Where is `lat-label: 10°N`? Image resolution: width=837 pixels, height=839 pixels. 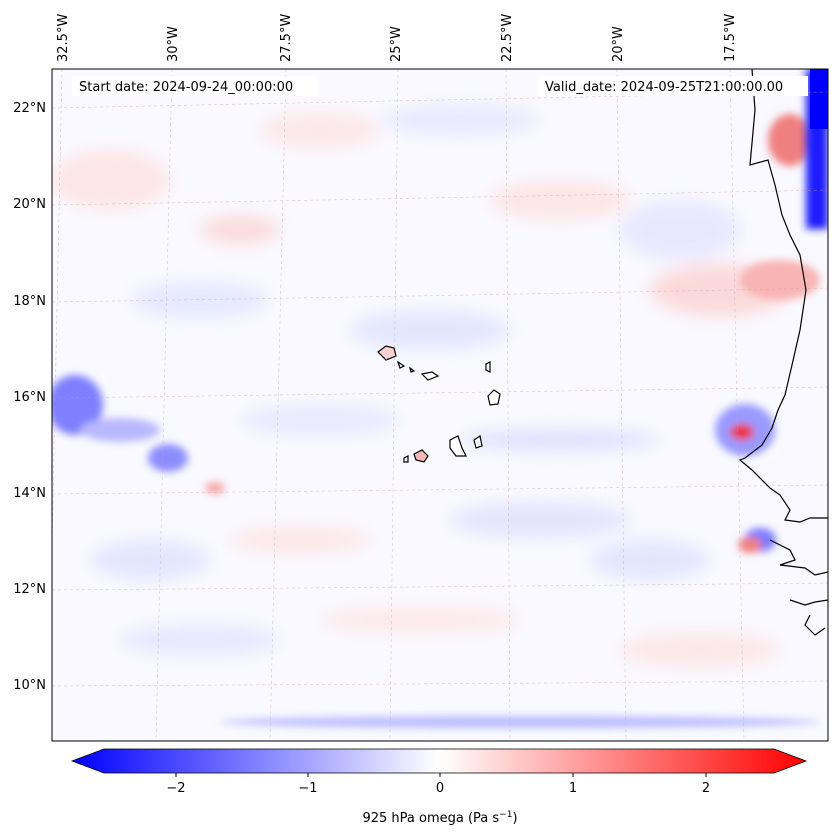
lat-label: 10°N is located at coordinates (29, 685).